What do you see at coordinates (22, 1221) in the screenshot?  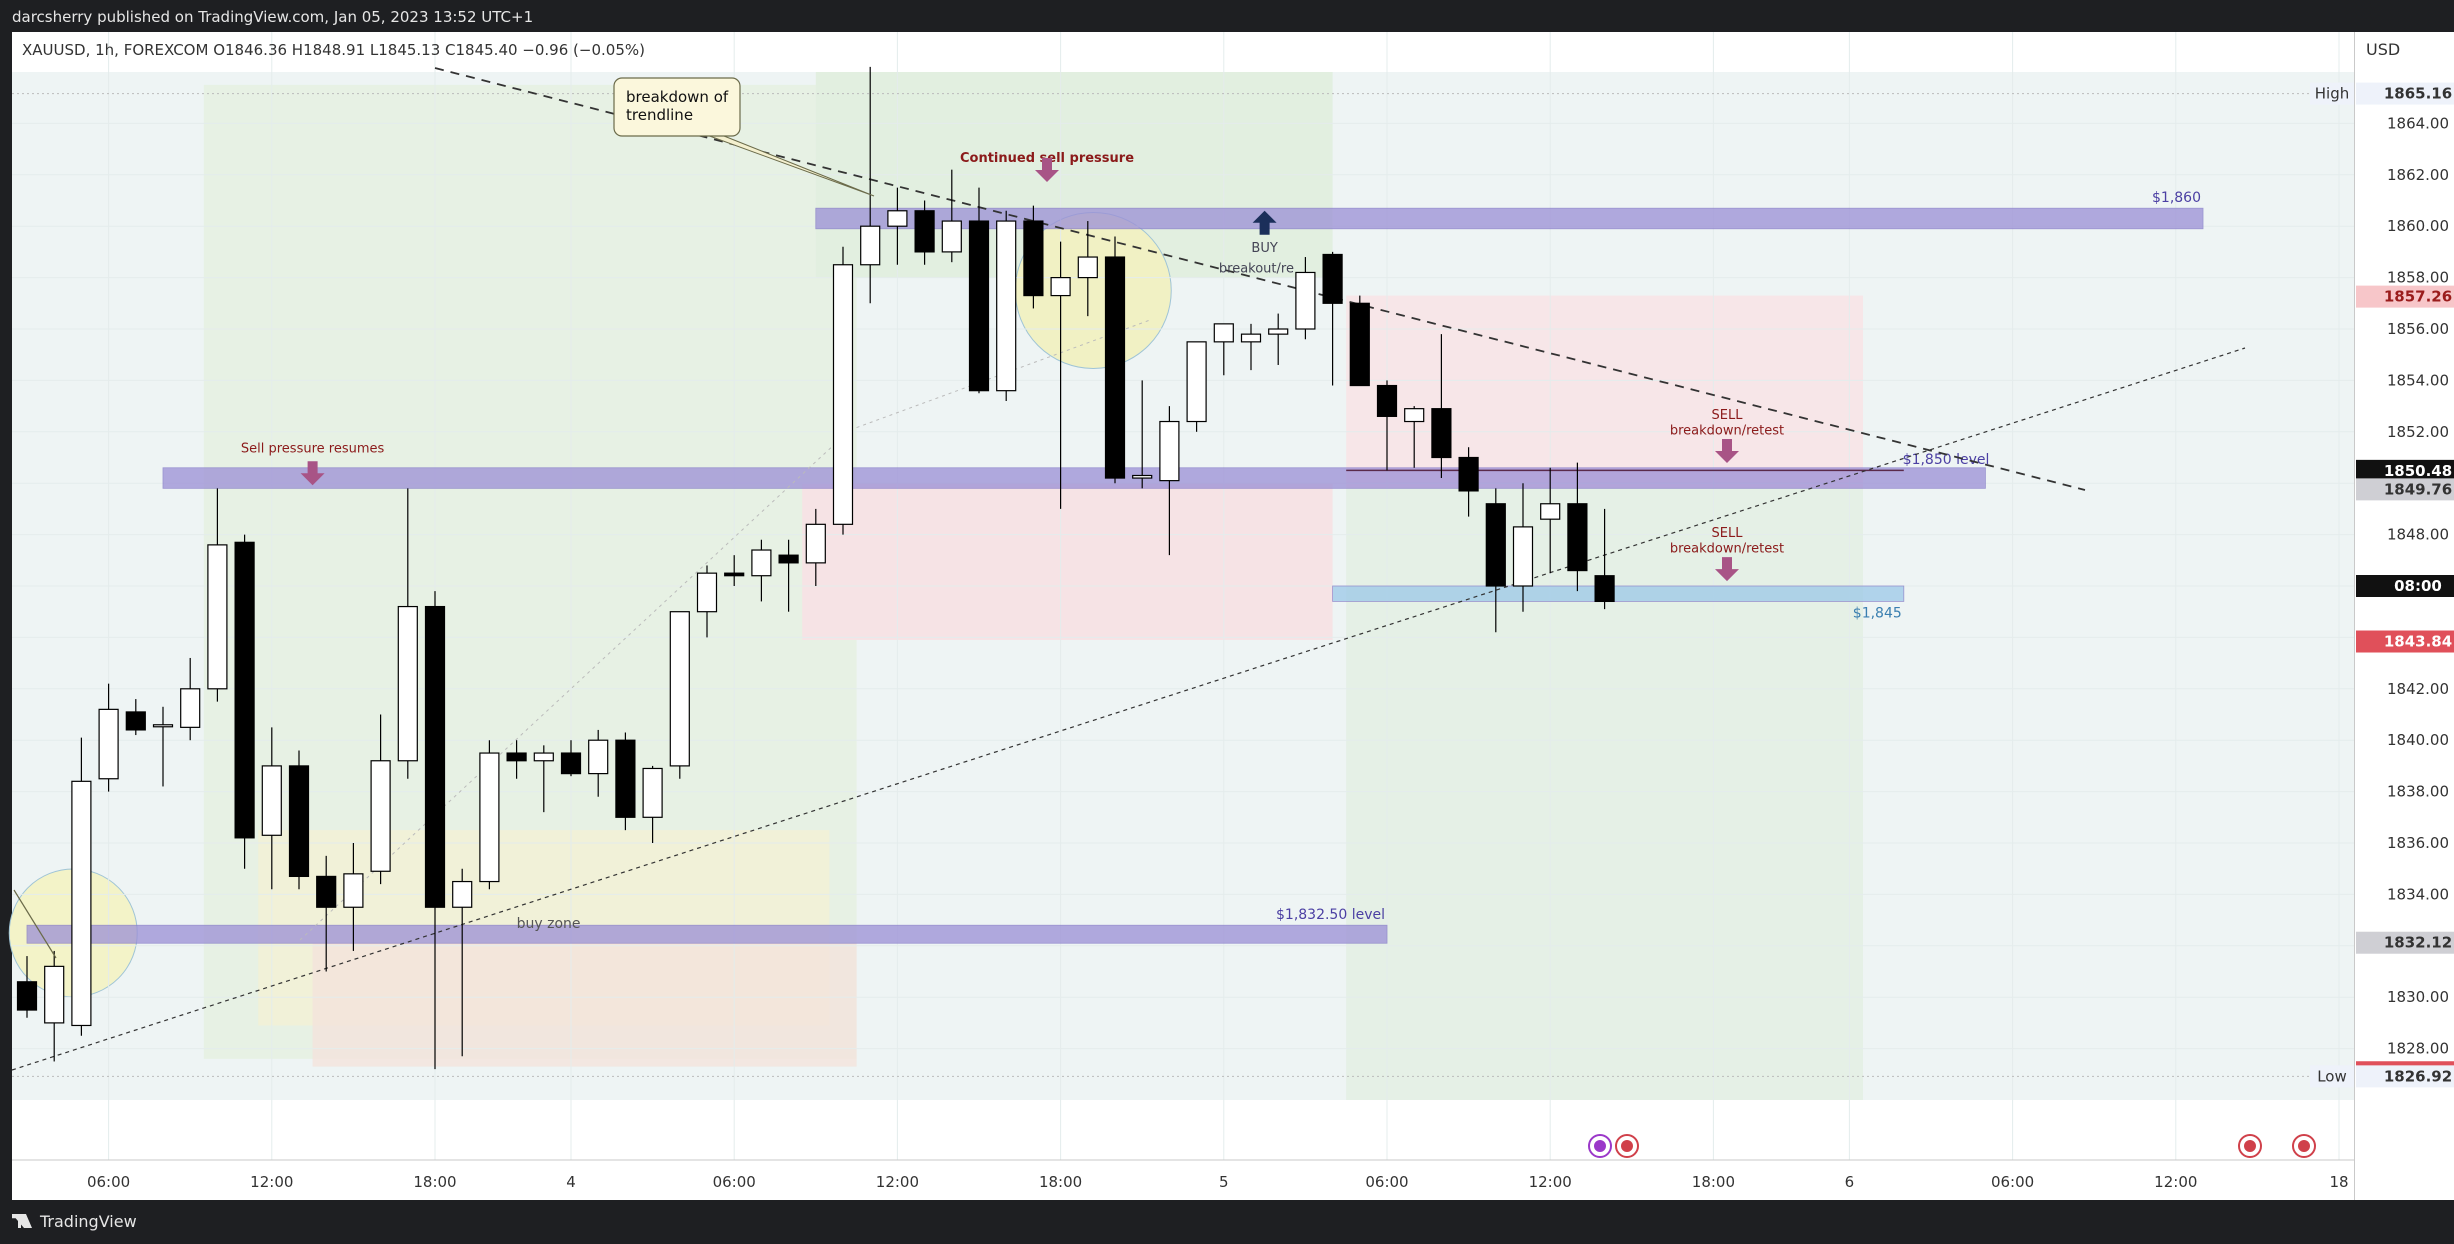 I see `tradingview-logo-icon` at bounding box center [22, 1221].